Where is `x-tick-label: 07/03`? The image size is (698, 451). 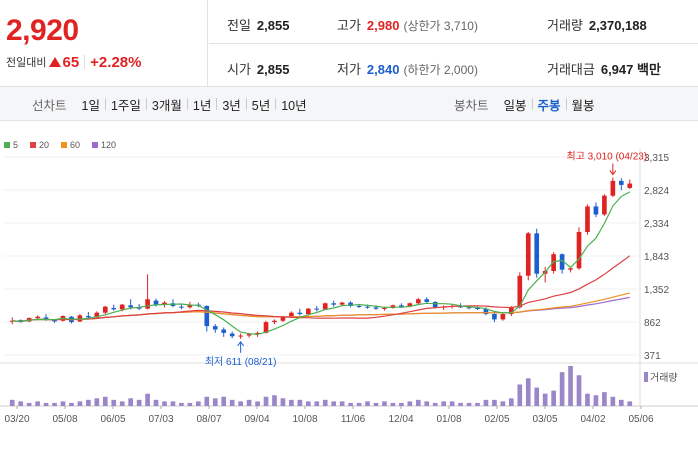 x-tick-label: 07/03 is located at coordinates (160, 419).